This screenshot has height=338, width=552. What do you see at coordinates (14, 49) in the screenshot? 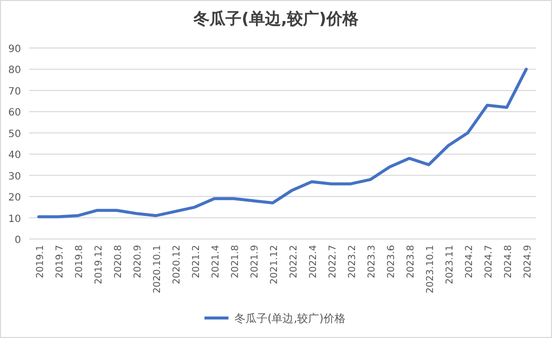
I see `y-tick-label: 90` at bounding box center [14, 49].